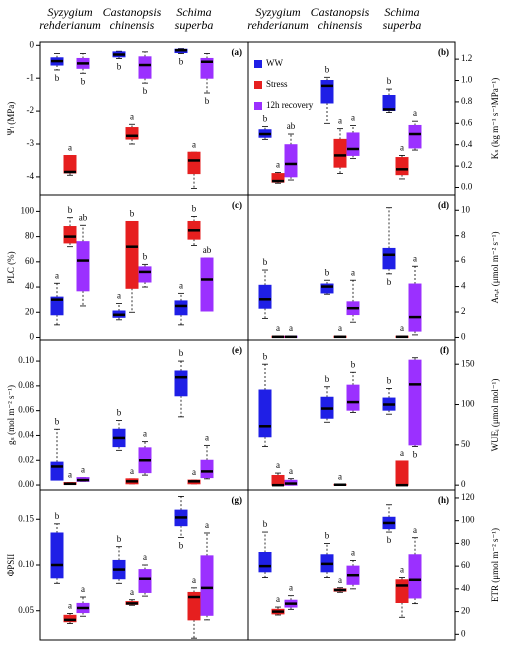  I want to click on y-tick-label: 0.06, so click(26, 410).